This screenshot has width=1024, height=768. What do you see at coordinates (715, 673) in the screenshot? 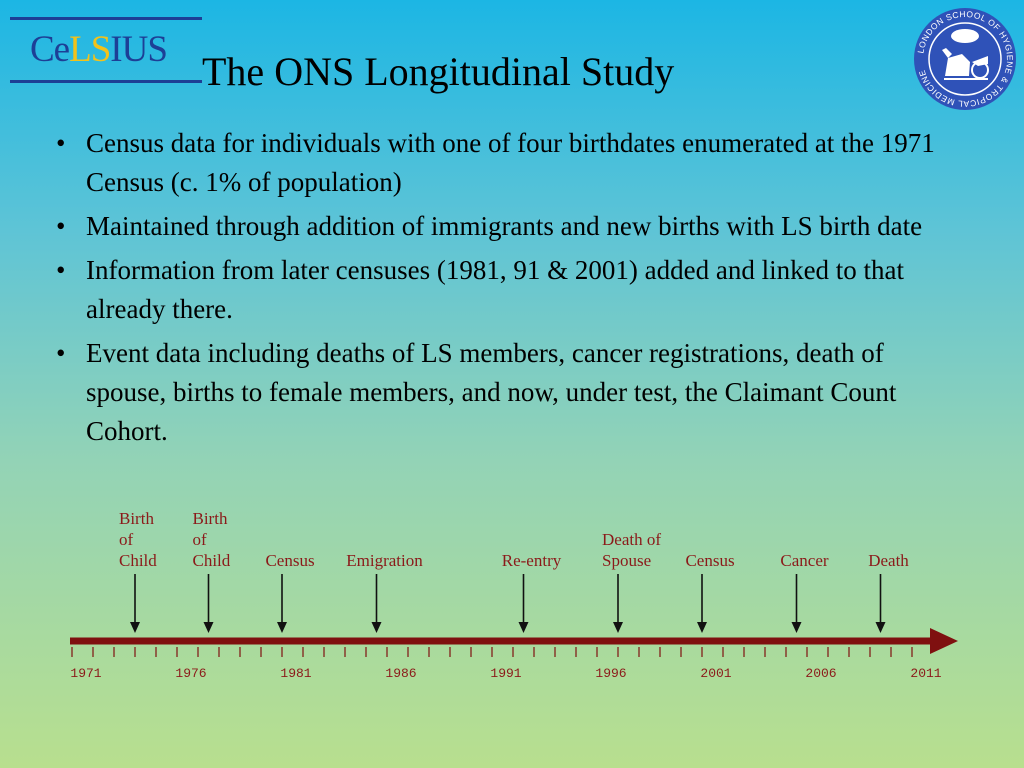
I see `year-label: 2001` at bounding box center [715, 673].